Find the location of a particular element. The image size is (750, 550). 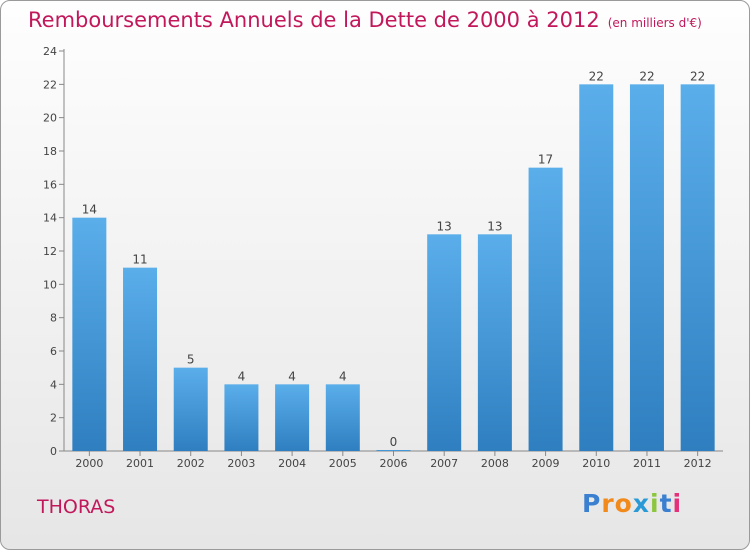

x-tick-label: 2001 is located at coordinates (140, 463).